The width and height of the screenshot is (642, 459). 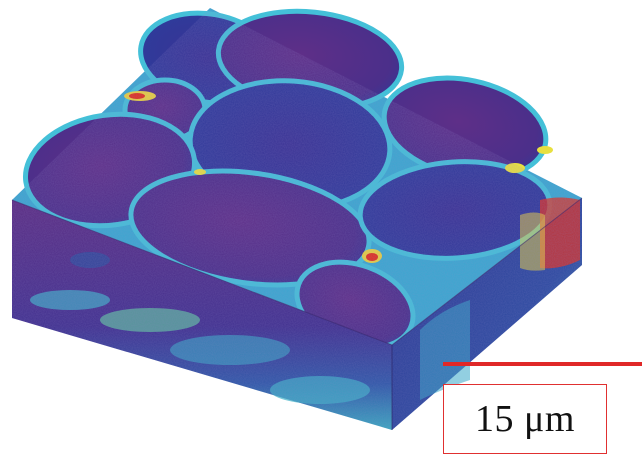 I want to click on scale-box: 15 μm, so click(x=525, y=419).